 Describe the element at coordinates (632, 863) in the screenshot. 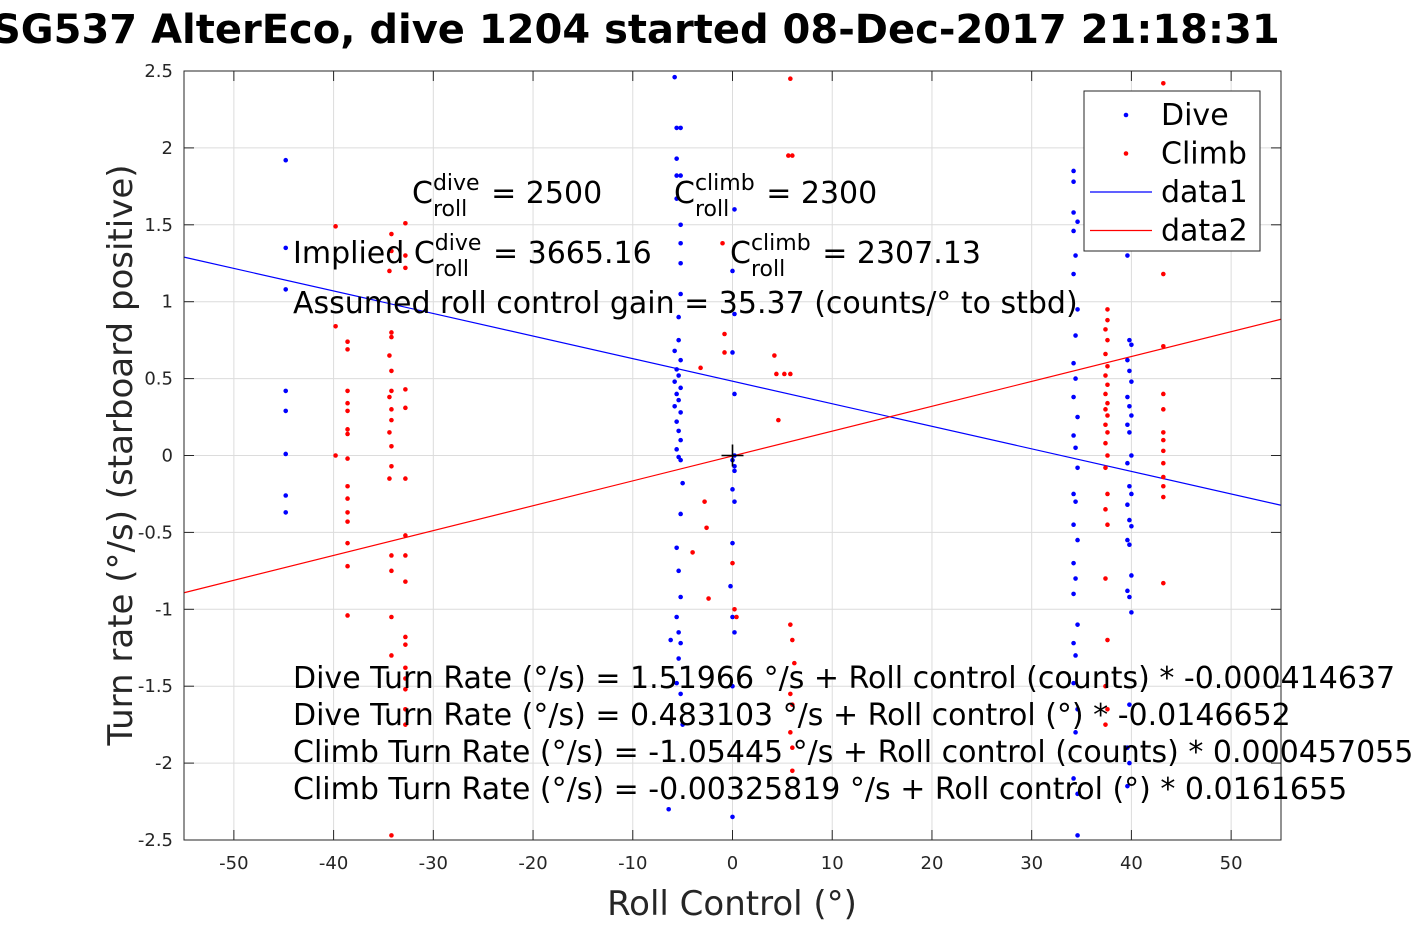

I see `x-tick-label: -10` at that location.